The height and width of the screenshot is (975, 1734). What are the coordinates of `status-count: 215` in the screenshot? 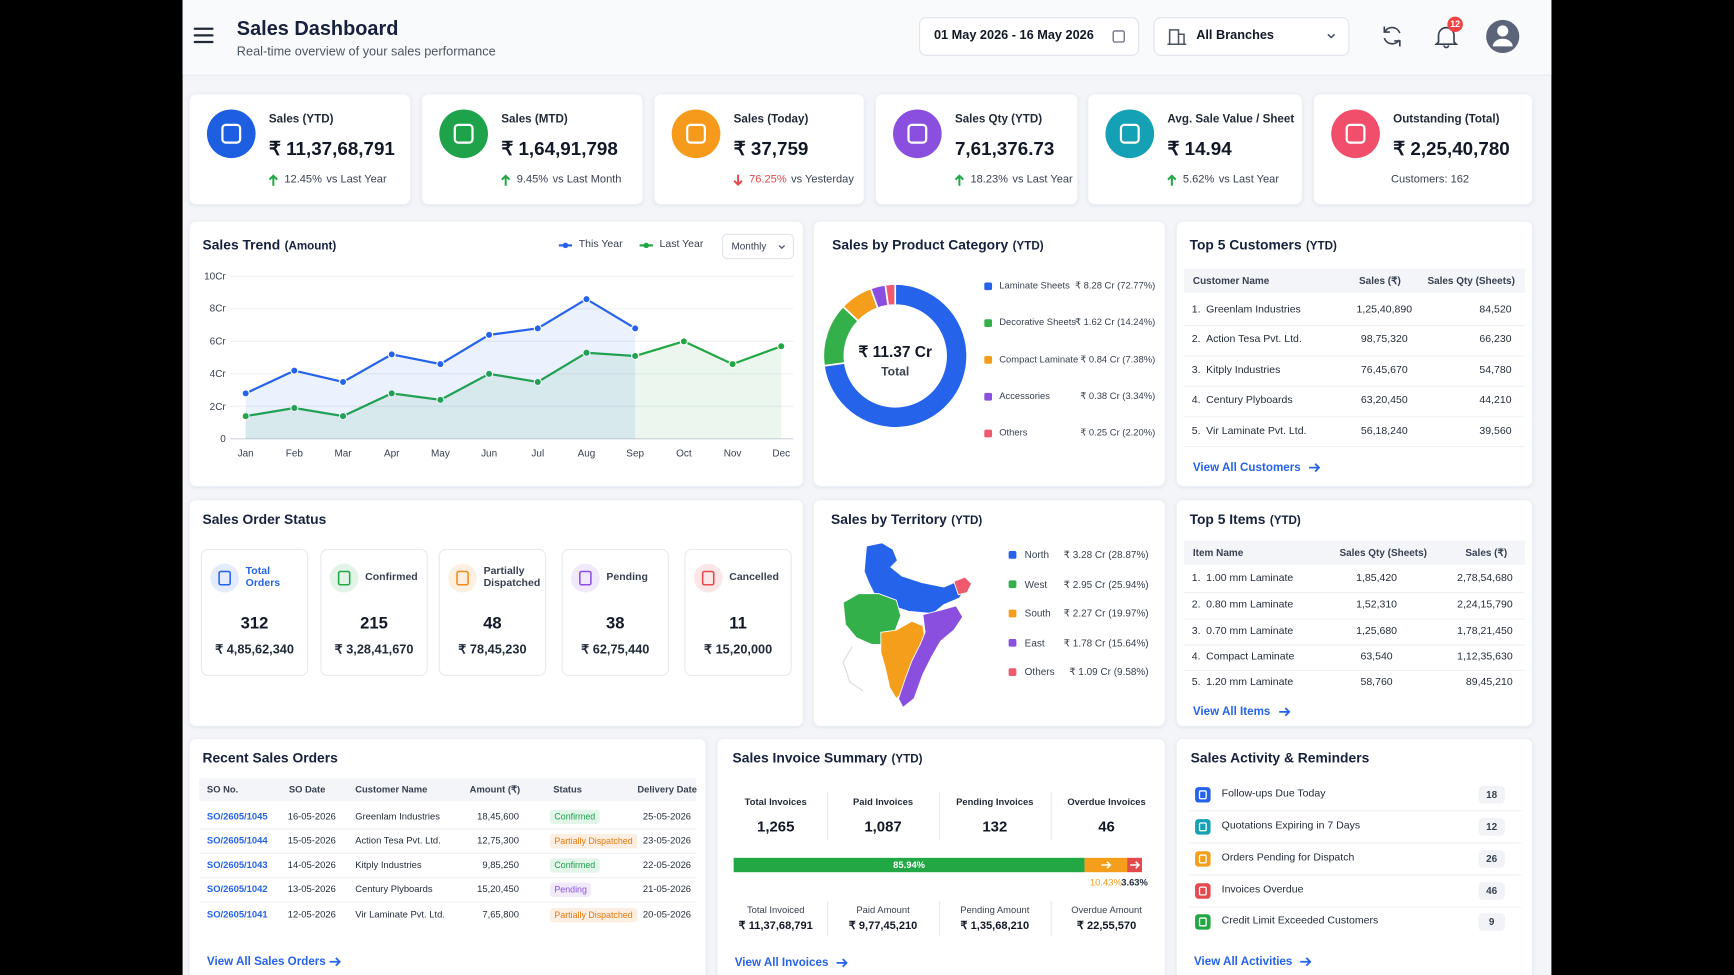 It's located at (374, 623).